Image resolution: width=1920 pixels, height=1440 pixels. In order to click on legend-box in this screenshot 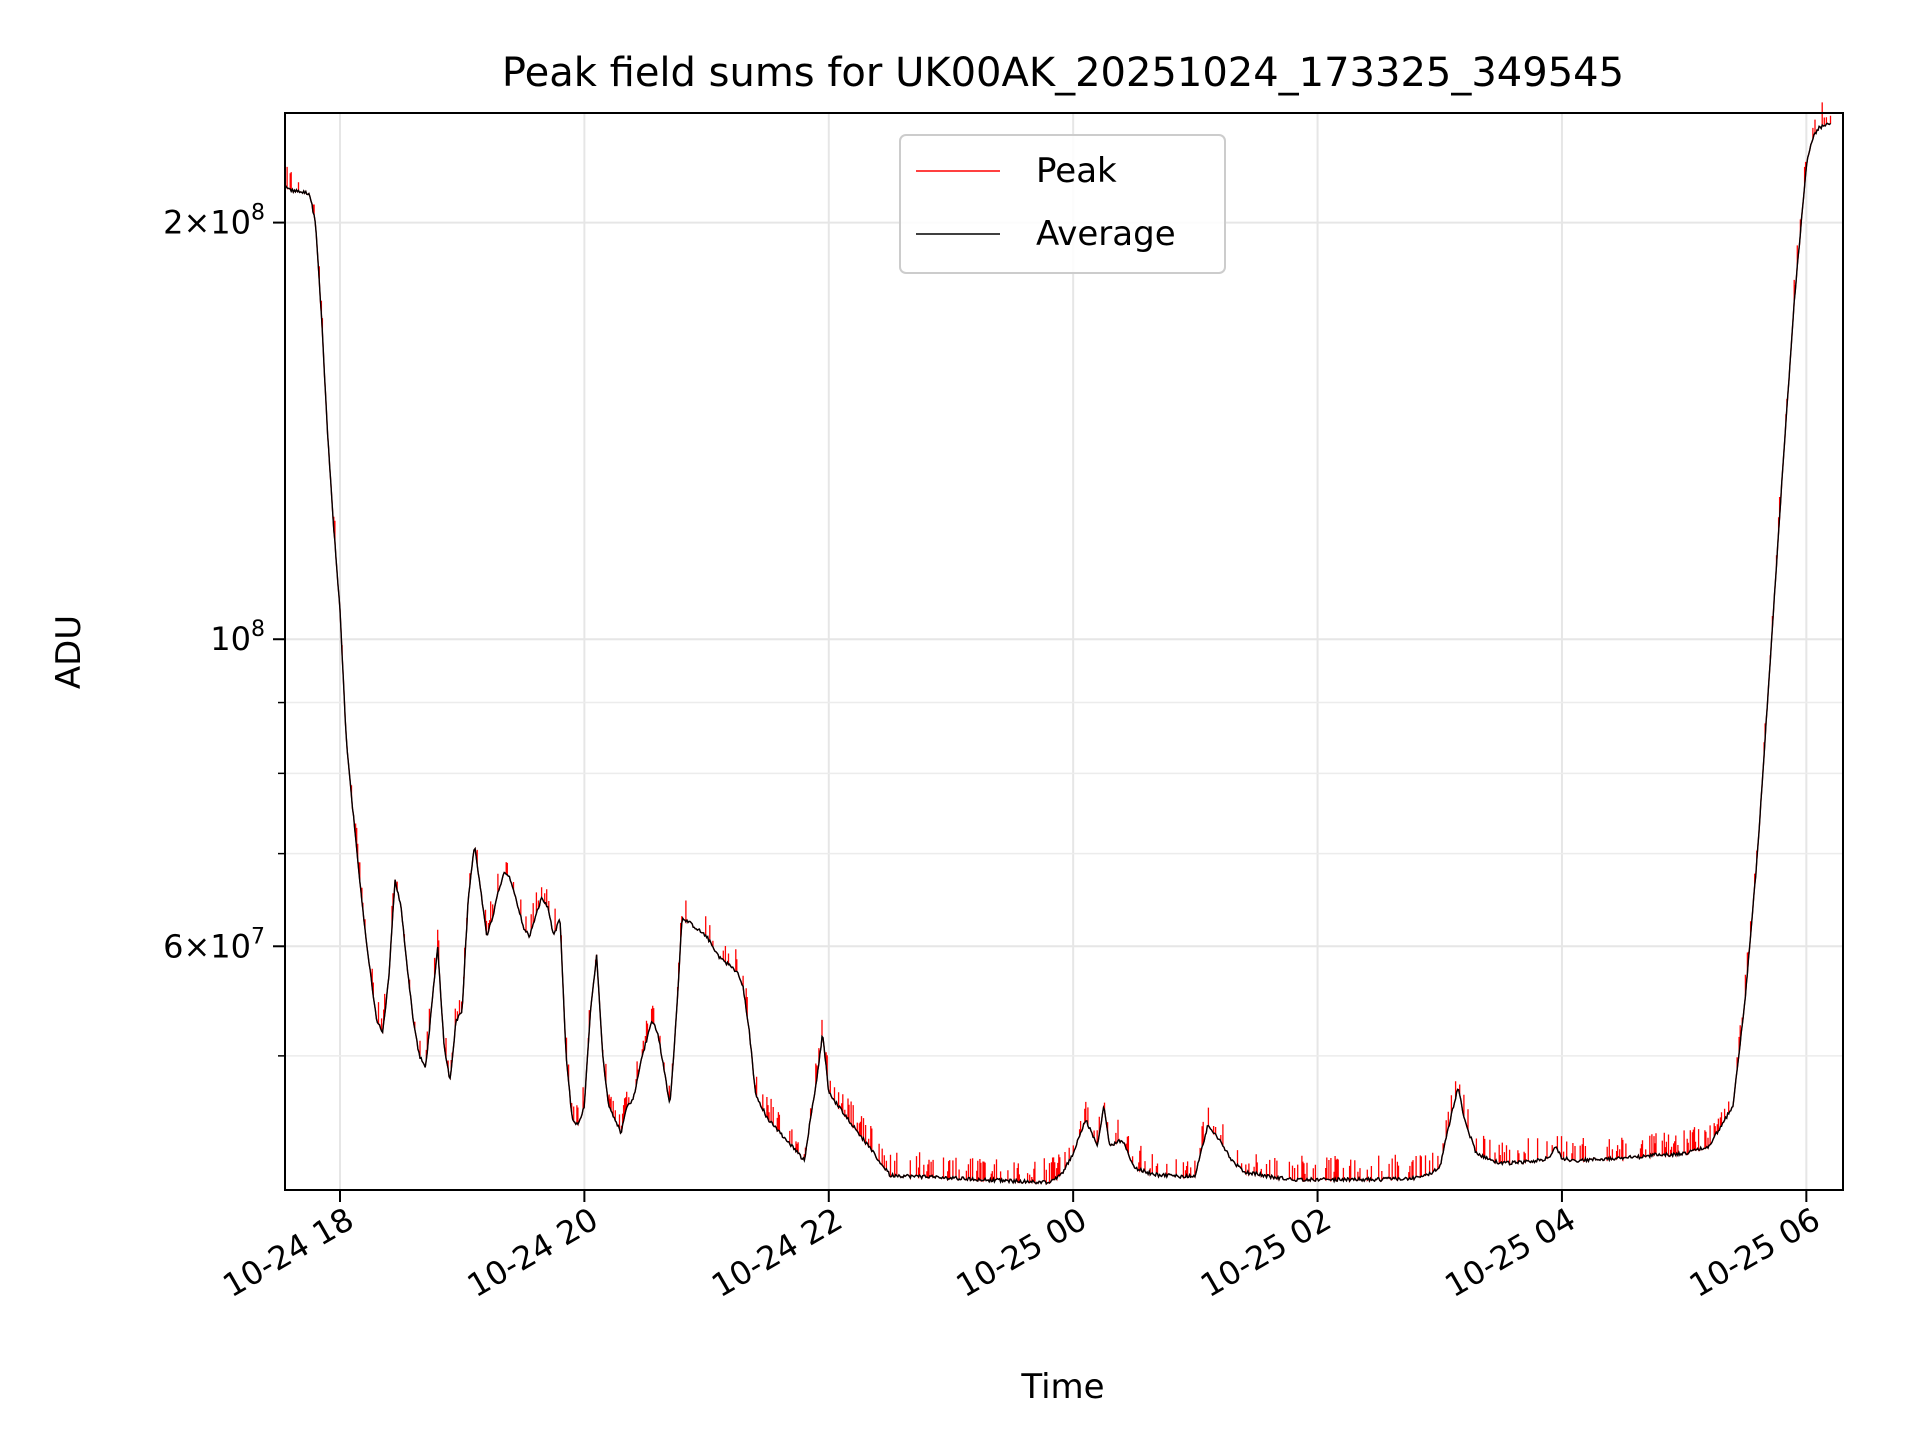, I will do `click(1062, 204)`.